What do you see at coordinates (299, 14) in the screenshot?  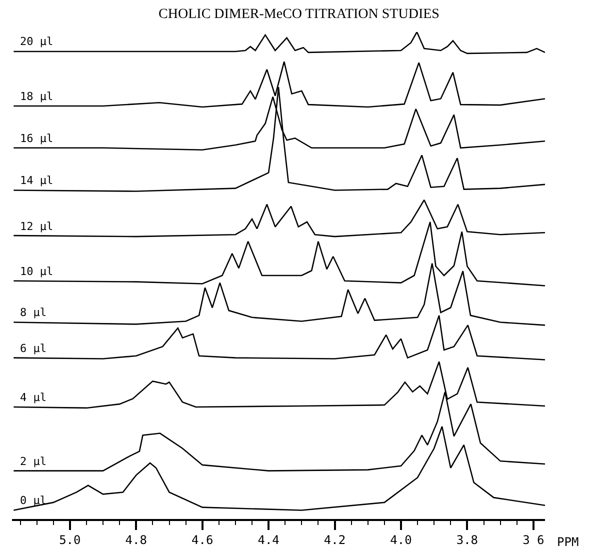 I see `chart-title: CHOLIC DIMER-MeCO TITRATION STUDIES` at bounding box center [299, 14].